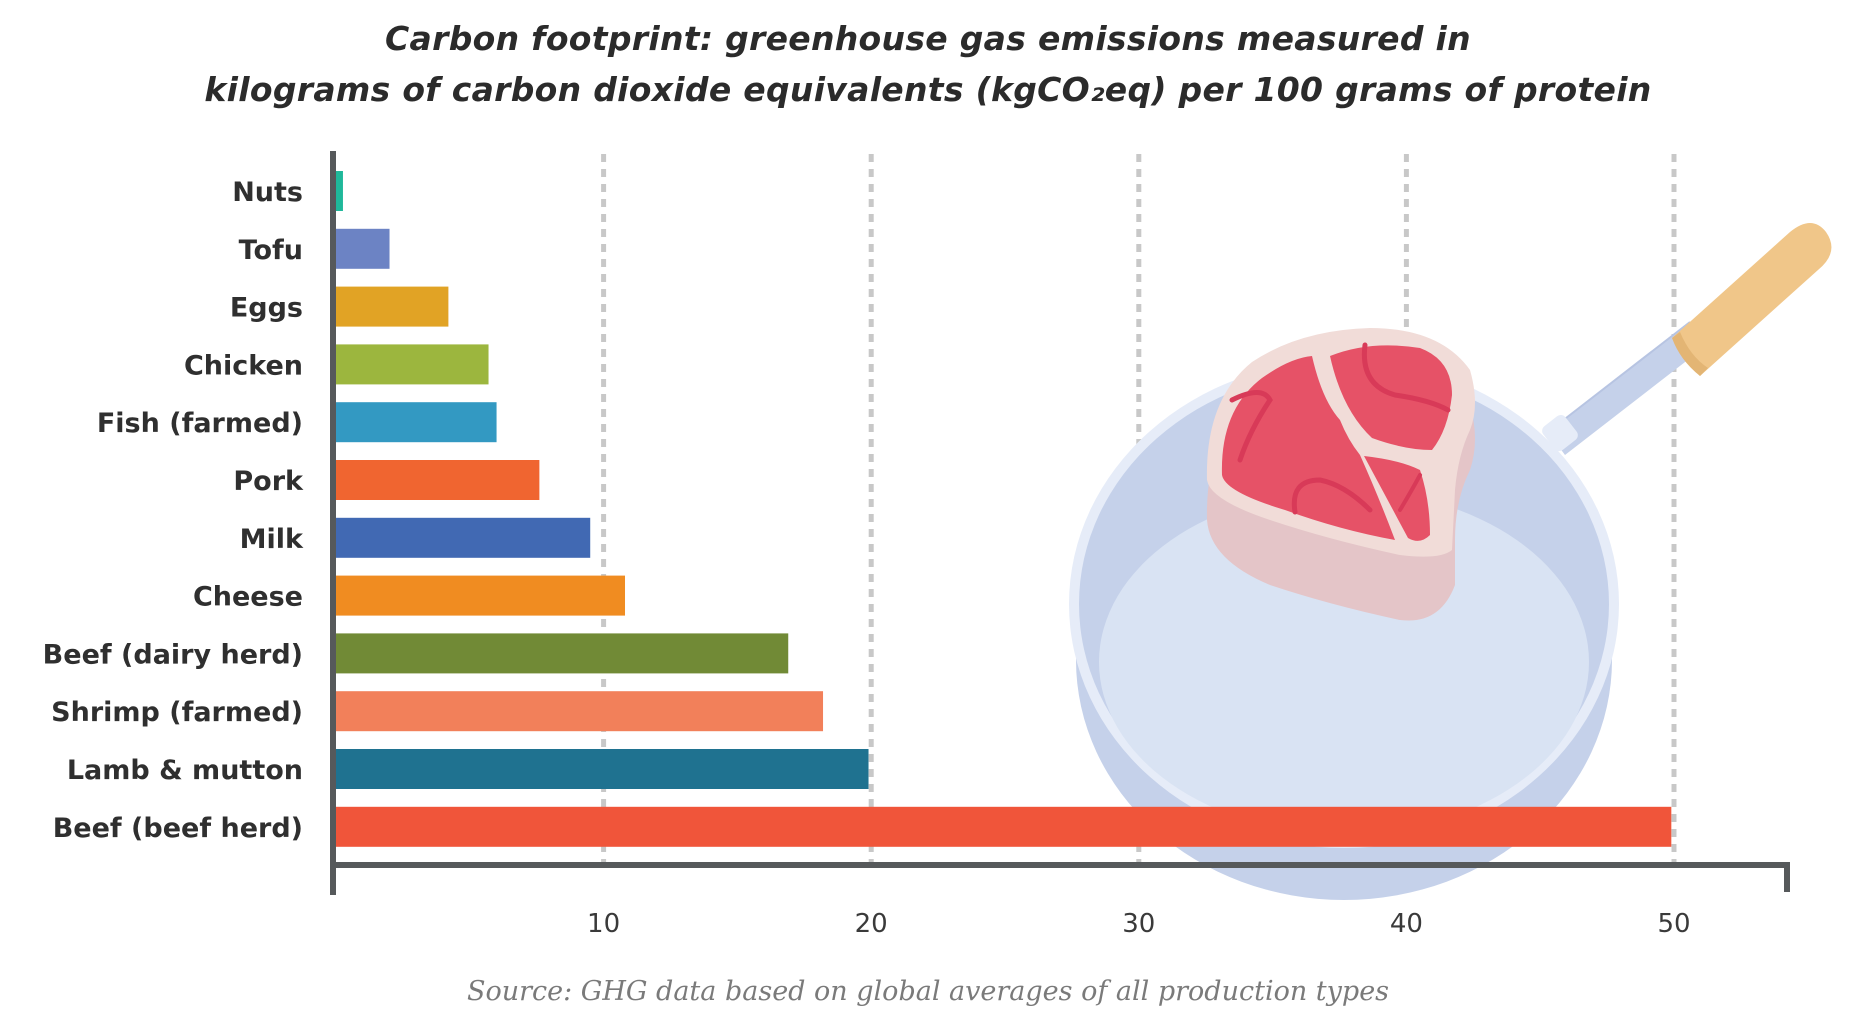 The height and width of the screenshot is (1034, 1857). Describe the element at coordinates (463, 537) in the screenshot. I see `bar-milk` at that location.